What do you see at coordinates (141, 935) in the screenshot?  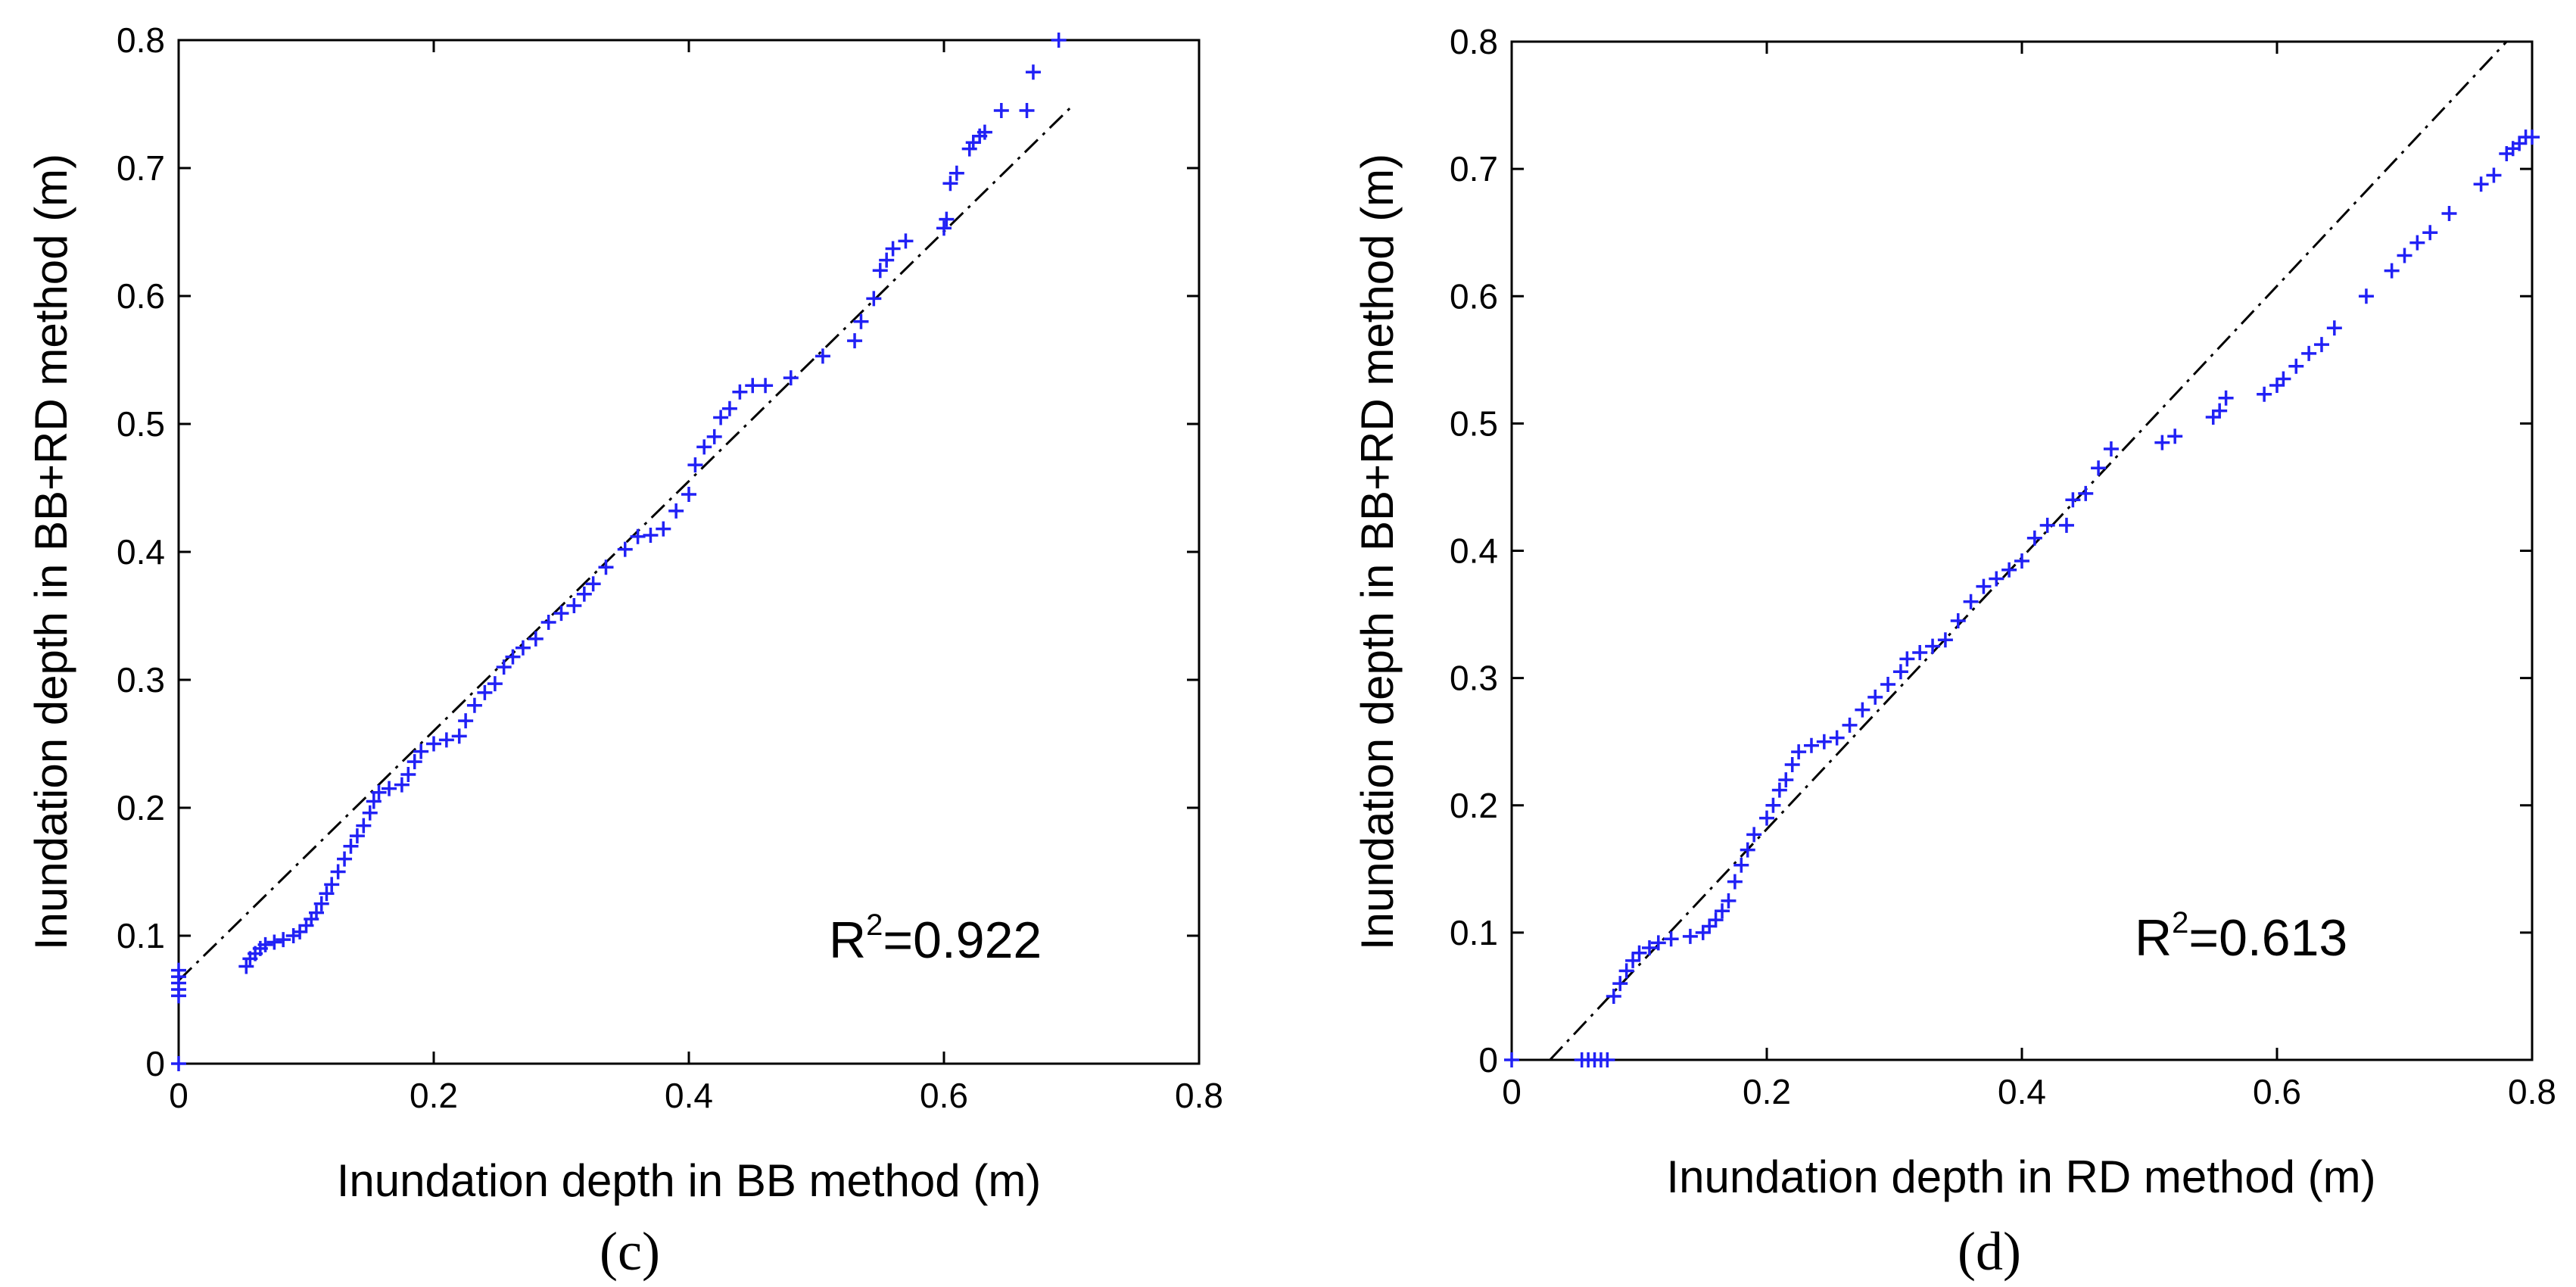 I see `y-tick-label: 0.1` at bounding box center [141, 935].